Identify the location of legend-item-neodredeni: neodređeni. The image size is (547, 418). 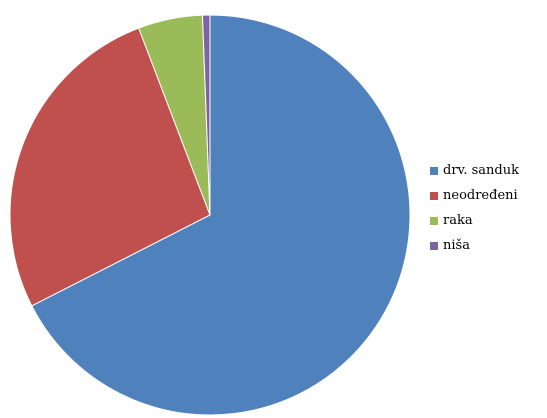
(474, 195).